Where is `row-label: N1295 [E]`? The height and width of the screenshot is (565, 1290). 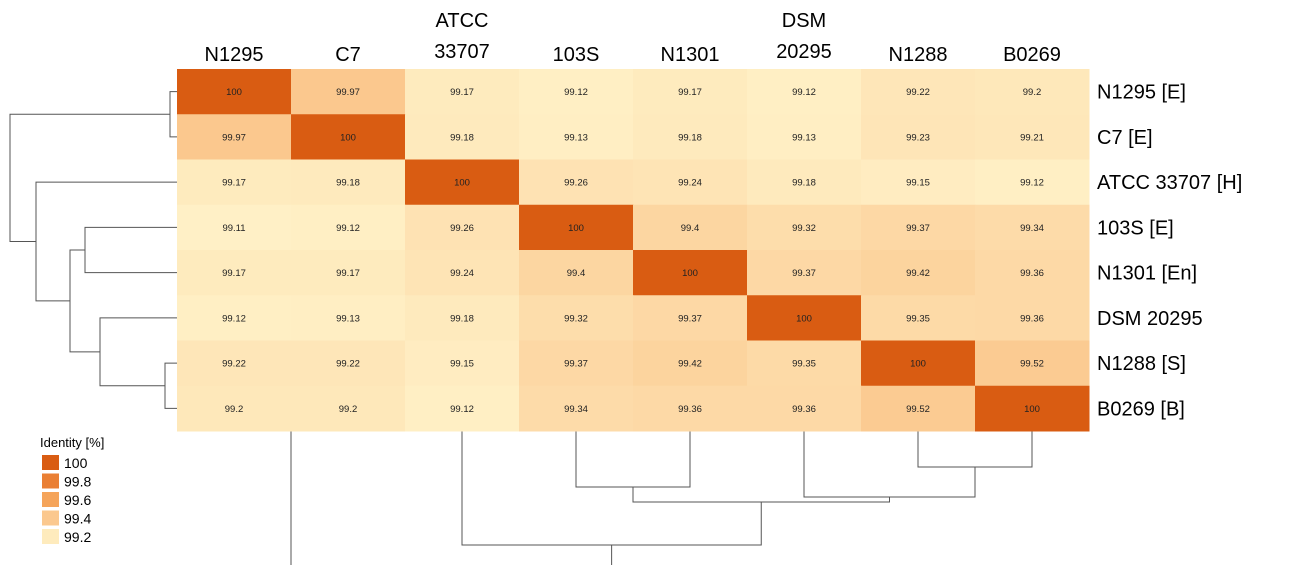 row-label: N1295 [E] is located at coordinates (1141, 93).